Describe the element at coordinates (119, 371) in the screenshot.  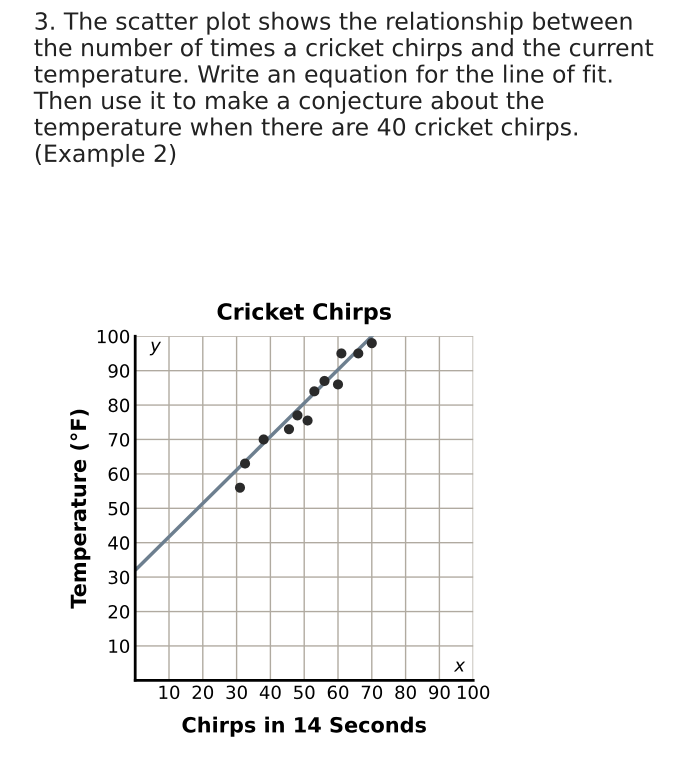
I see `y-tick-label: 90` at that location.